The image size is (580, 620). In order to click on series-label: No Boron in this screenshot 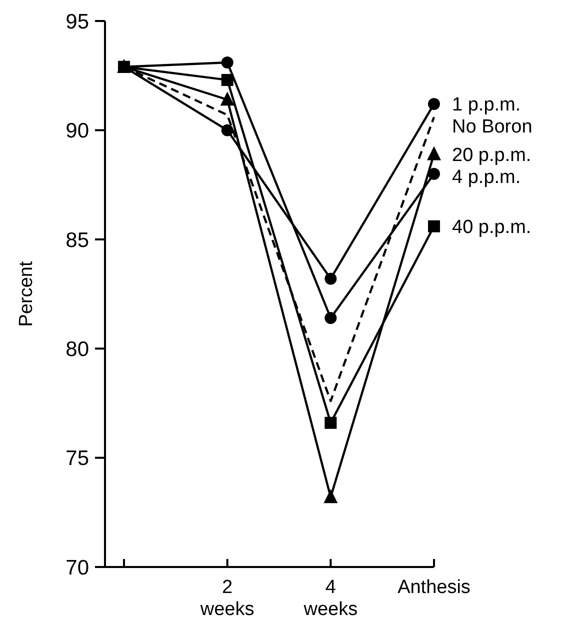, I will do `click(492, 127)`.